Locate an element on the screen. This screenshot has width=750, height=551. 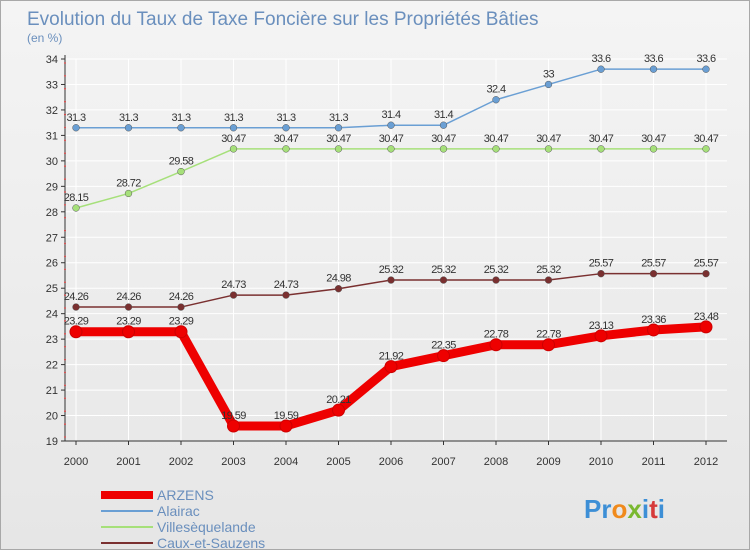
point-villes-quelande-2008 is located at coordinates (496, 149).